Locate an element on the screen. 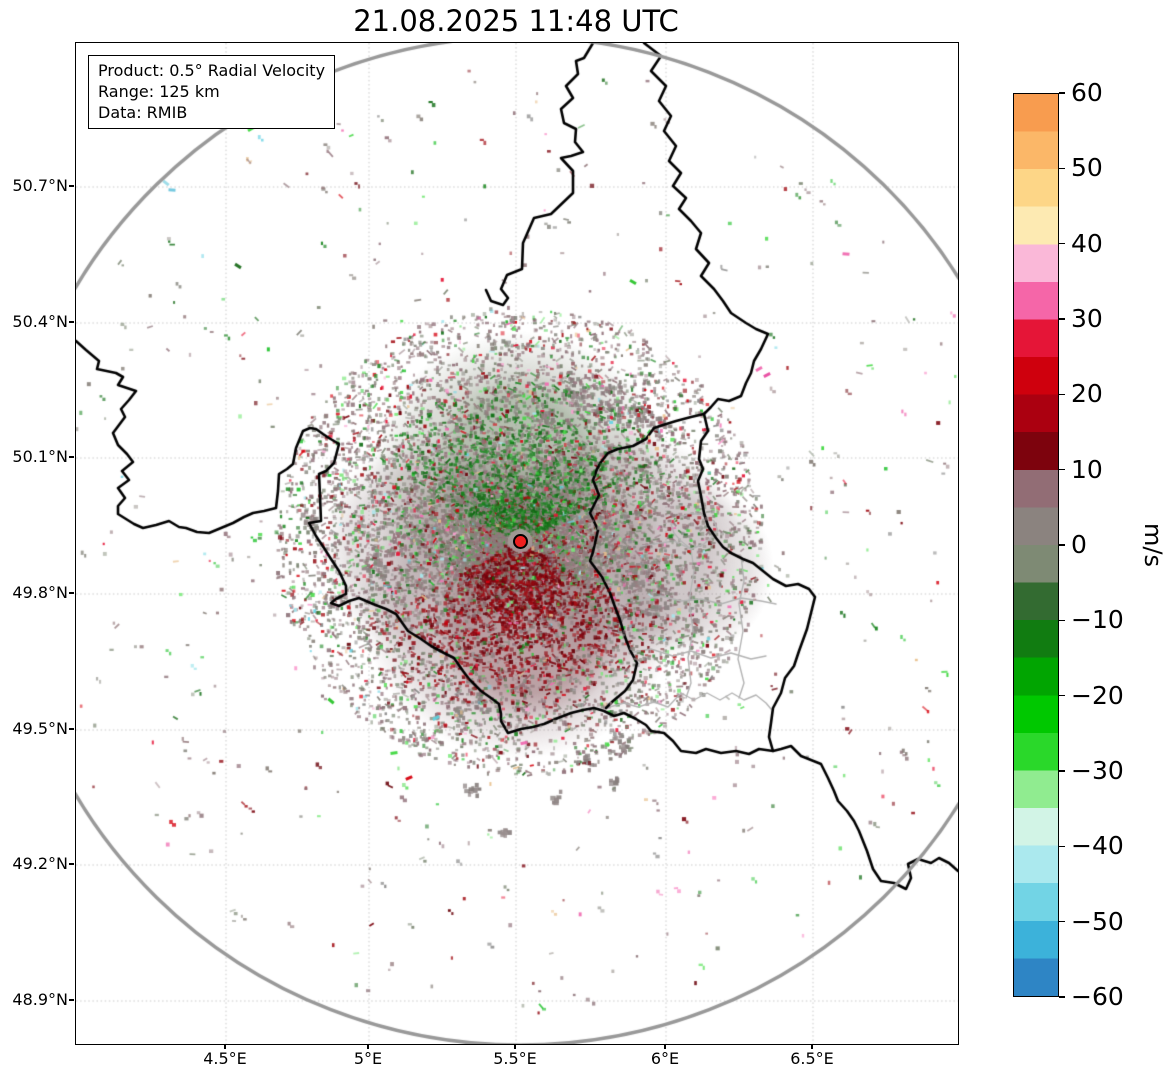  colorbar-tick-label: −40 is located at coordinates (1097, 846).